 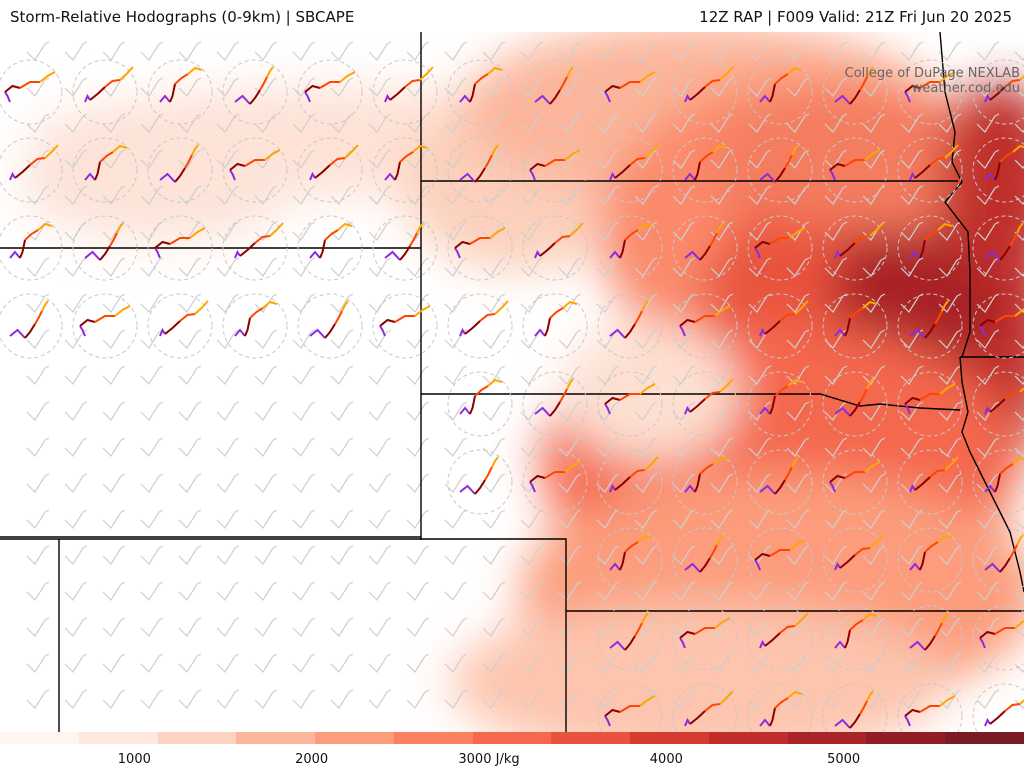 What do you see at coordinates (748, 738) in the screenshot?
I see `colorbar-swatch` at bounding box center [748, 738].